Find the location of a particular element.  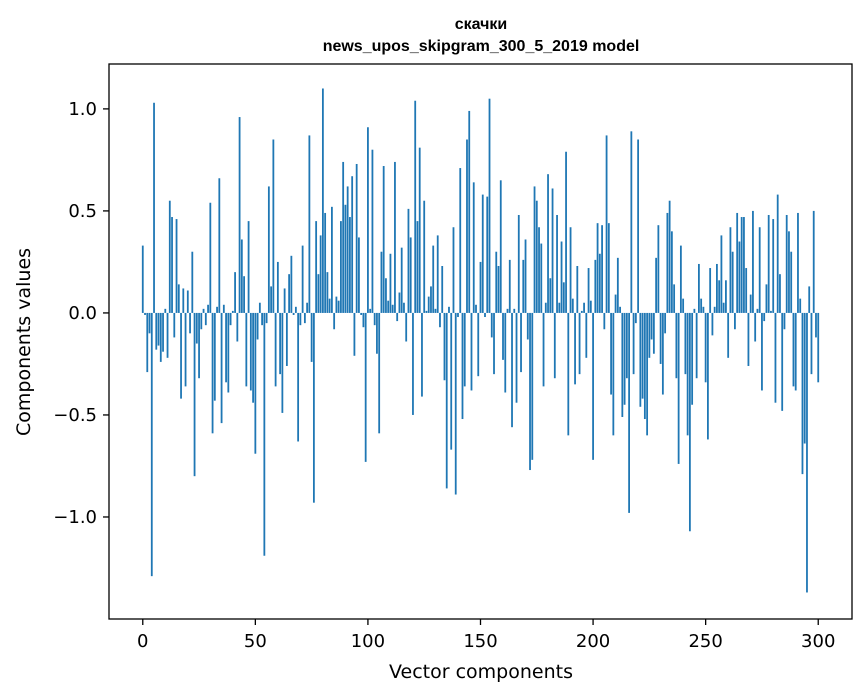

x-tick-label: 150 is located at coordinates (480, 641).